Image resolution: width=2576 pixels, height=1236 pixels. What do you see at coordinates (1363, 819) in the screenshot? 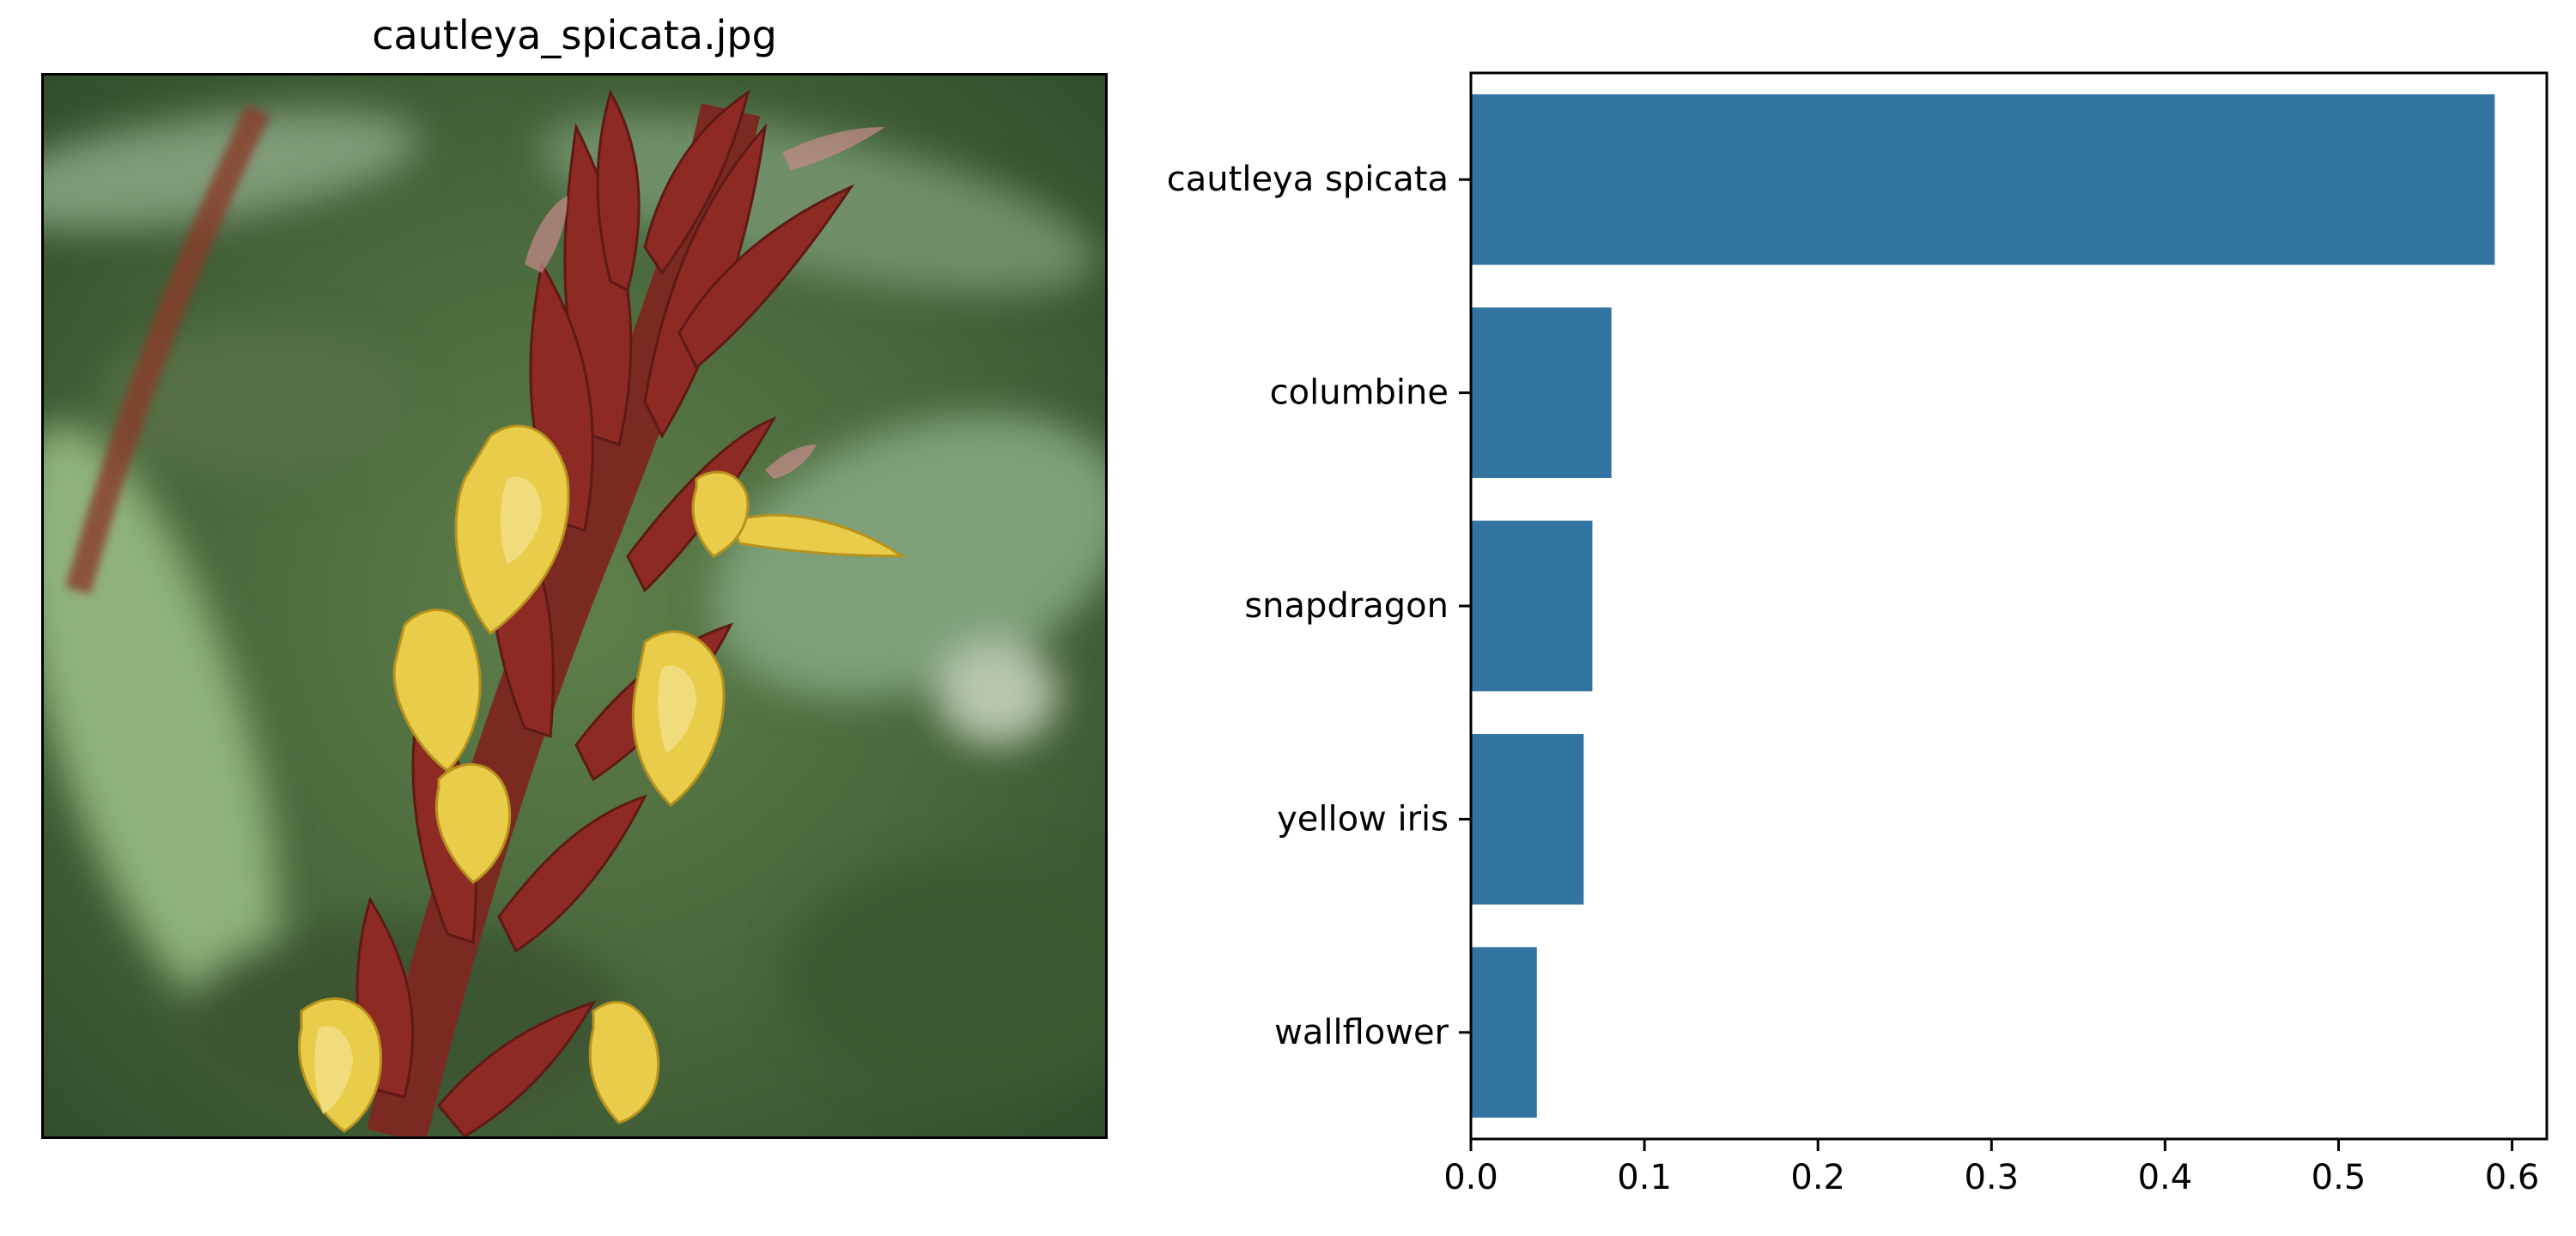
I see `y-tick-label: yellow iris` at bounding box center [1363, 819].